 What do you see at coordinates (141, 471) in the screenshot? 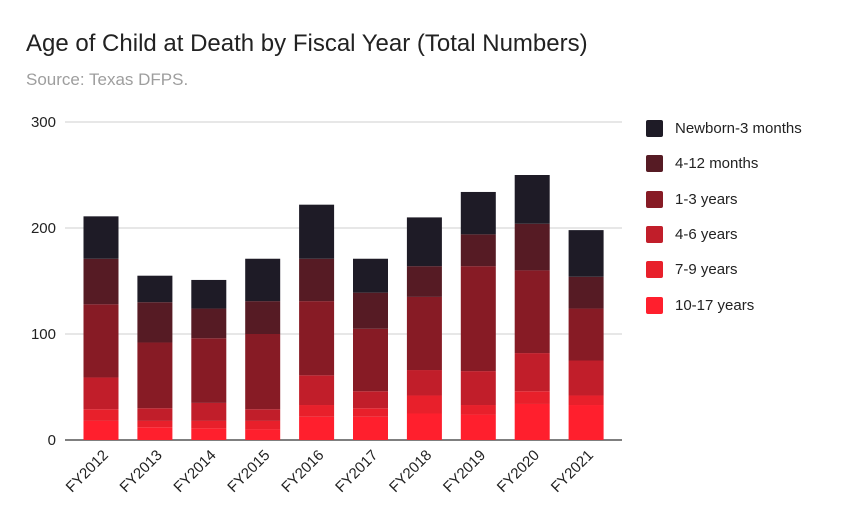
I see `x-tick-label: FY2013` at bounding box center [141, 471].